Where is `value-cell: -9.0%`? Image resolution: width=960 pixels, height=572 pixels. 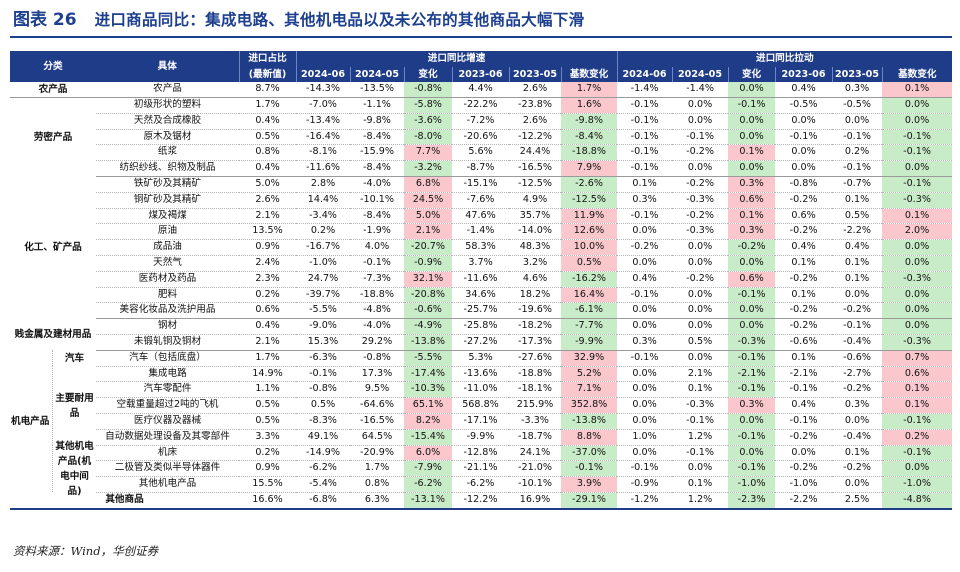 value-cell: -9.0% is located at coordinates (323, 326).